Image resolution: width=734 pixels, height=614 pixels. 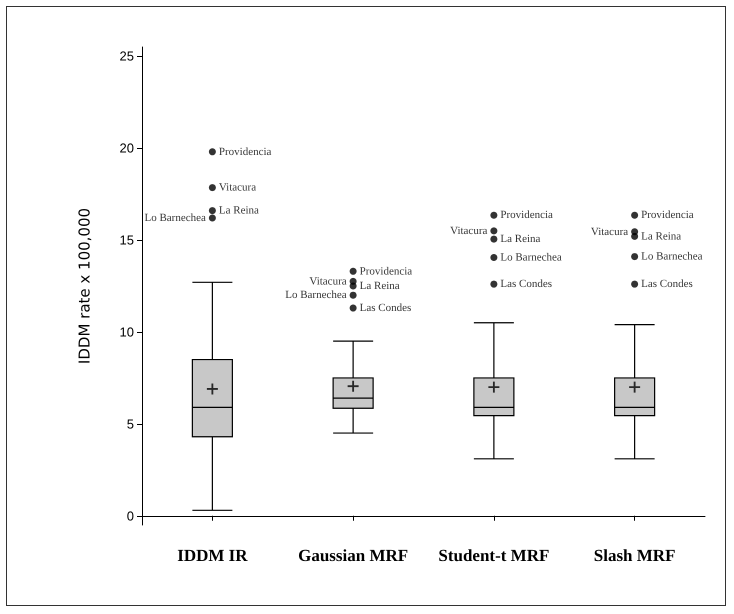 I want to click on y-tick-label: 5, so click(x=130, y=424).